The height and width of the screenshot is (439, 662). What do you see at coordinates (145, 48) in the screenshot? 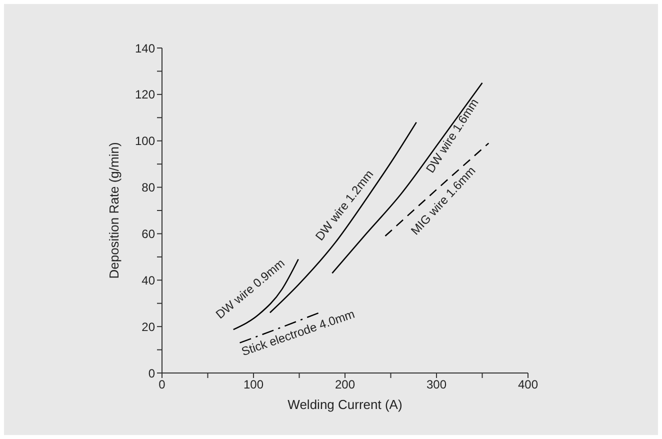
I see `y-tick-label: 140` at bounding box center [145, 48].